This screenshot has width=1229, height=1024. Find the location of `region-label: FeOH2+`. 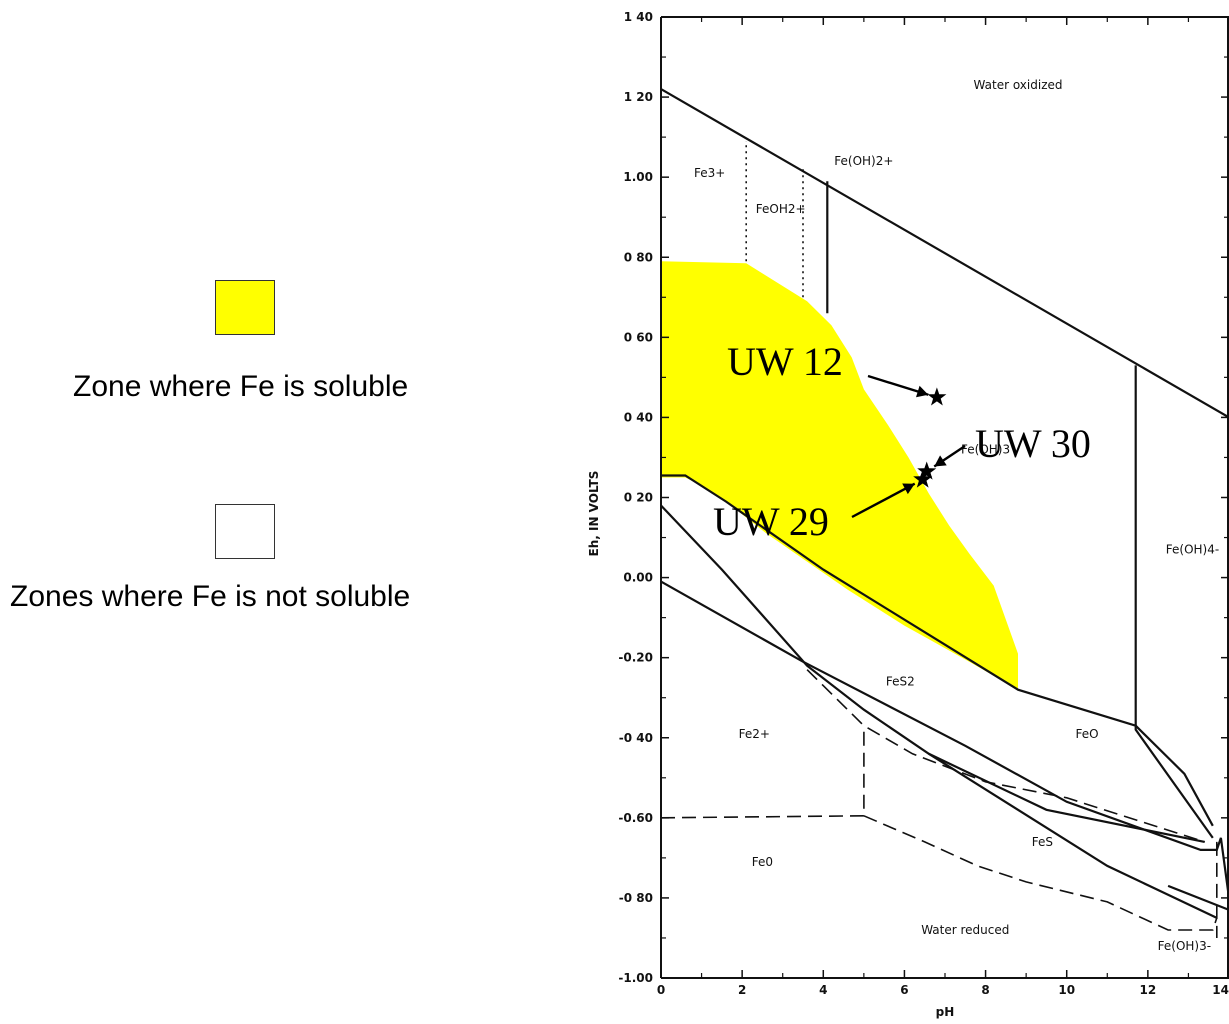

region-label: FeOH2+ is located at coordinates (781, 209).